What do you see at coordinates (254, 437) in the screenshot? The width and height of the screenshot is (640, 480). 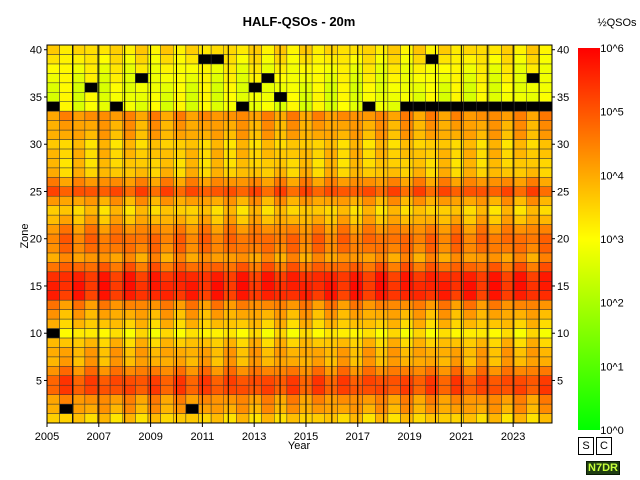 I see `x-tick-label: 2013` at bounding box center [254, 437].